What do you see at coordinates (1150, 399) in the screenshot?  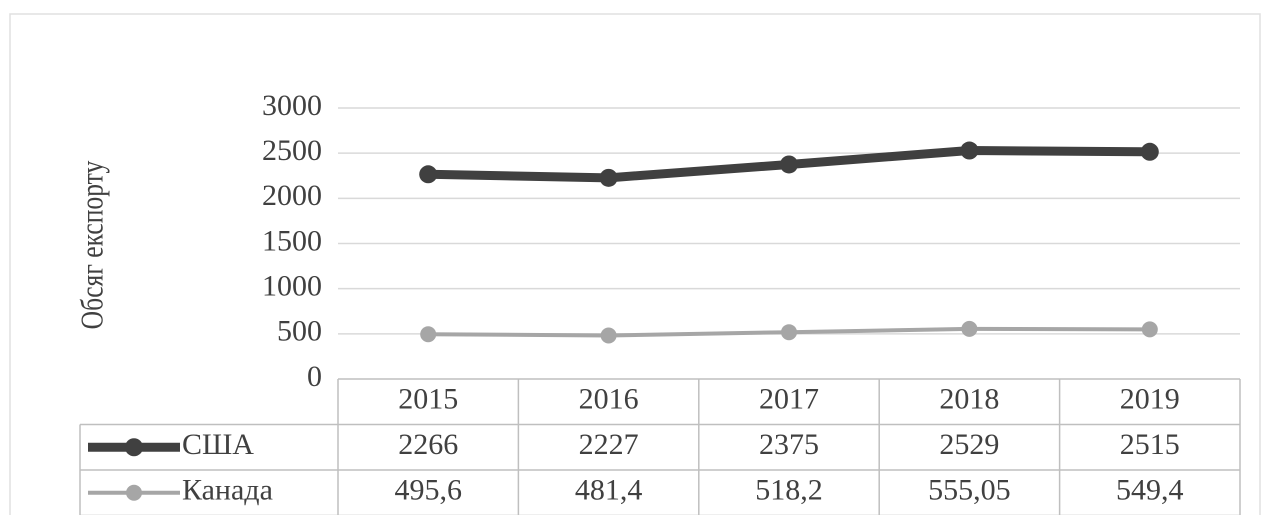 I see `x-tick-label: 2019` at bounding box center [1150, 399].